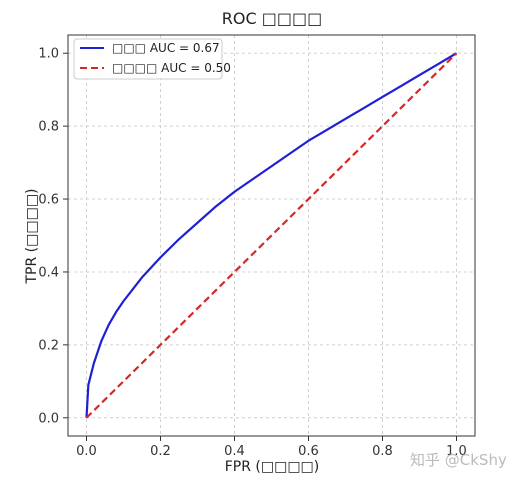 This screenshot has width=518, height=484. What do you see at coordinates (171, 68) in the screenshot?
I see `legend-label-baseline: □□□□ AUC = 0.50` at bounding box center [171, 68].